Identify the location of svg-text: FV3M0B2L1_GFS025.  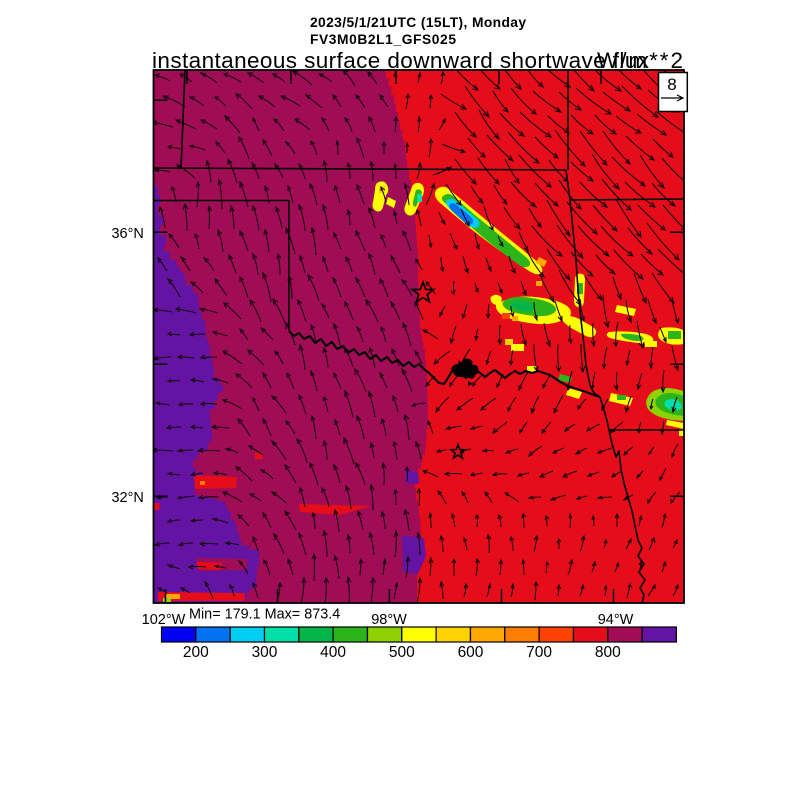
(383, 39).